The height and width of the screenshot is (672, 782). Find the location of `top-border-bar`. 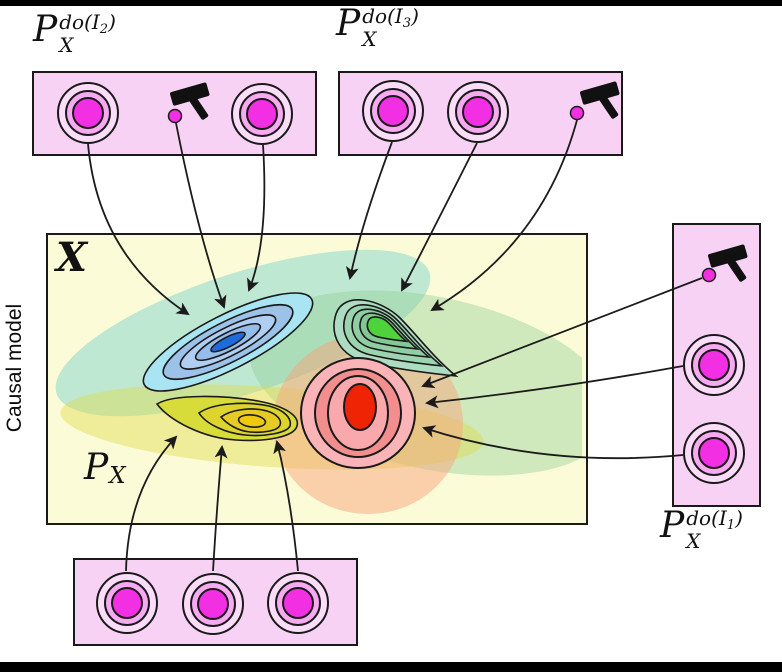

top-border-bar is located at coordinates (391, 3).